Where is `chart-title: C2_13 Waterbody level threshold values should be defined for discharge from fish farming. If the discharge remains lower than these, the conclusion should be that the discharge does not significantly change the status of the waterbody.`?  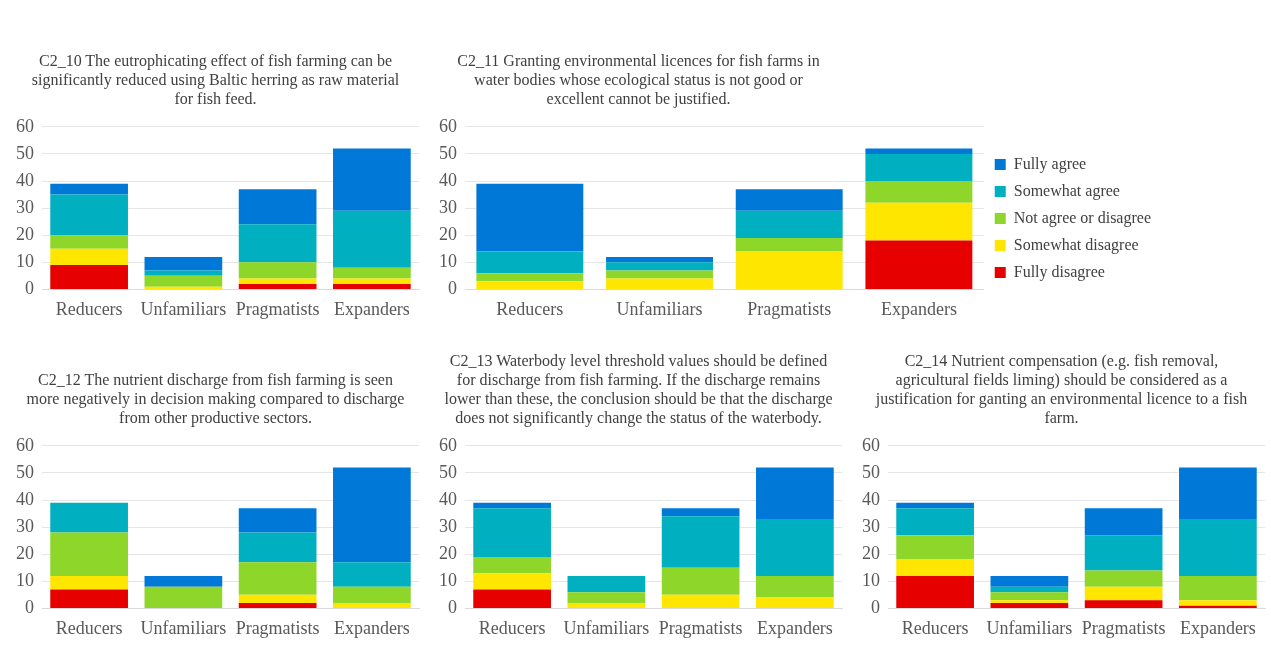 chart-title: C2_13 Waterbody level threshold values should be defined for discharge from fish farming. If the discharge remains lower than these, the conclusion should be that the discharge does not significantly change the status of the waterbody. is located at coordinates (638, 389).